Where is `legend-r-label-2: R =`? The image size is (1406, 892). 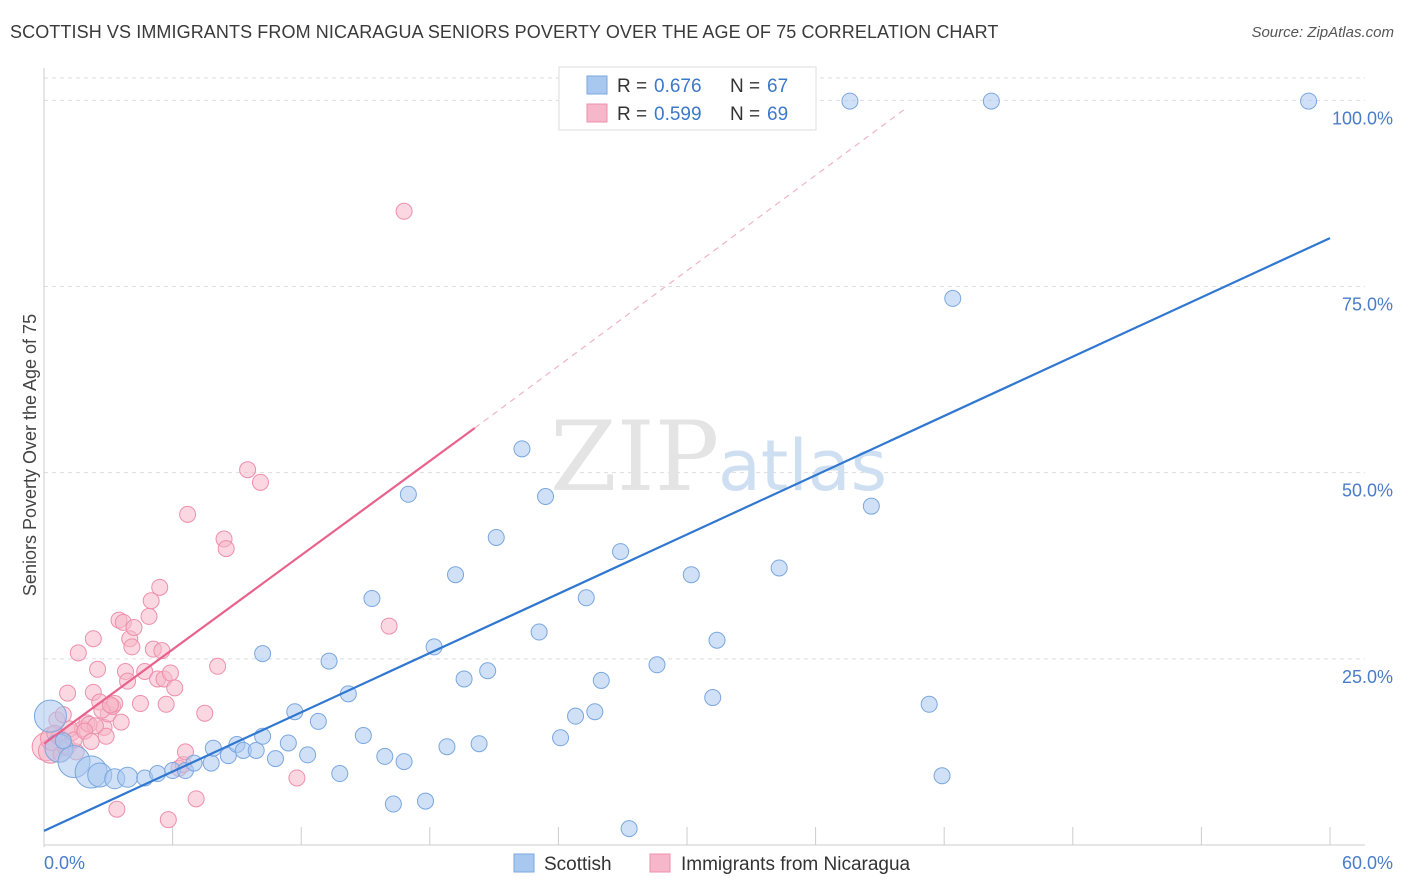
legend-r-label-2: R = is located at coordinates (632, 114).